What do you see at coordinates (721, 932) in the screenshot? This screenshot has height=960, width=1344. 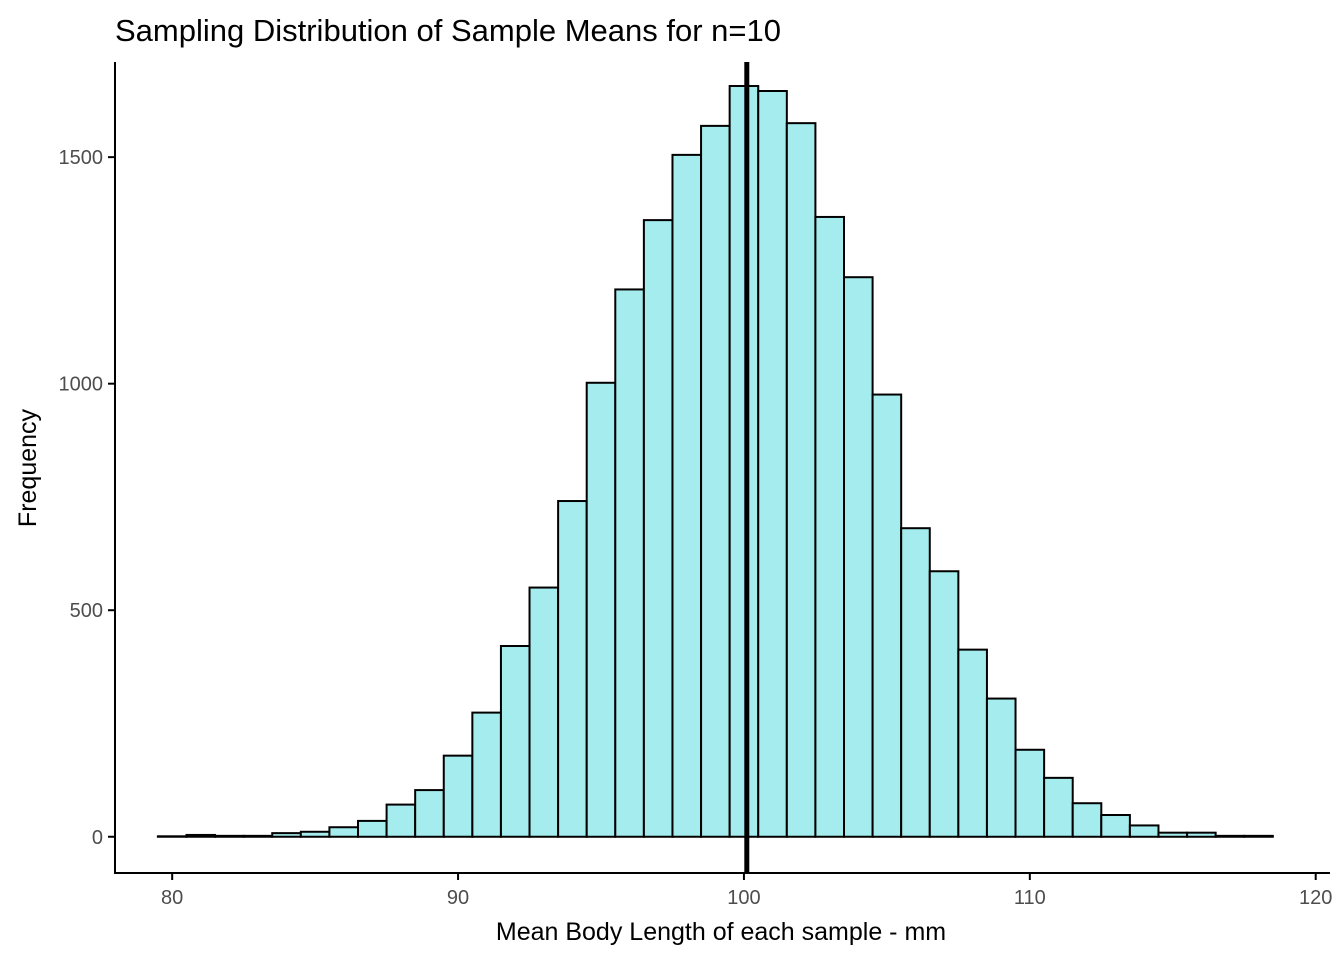 I see `x-axis-title: Mean Body Length of each sample - mm` at bounding box center [721, 932].